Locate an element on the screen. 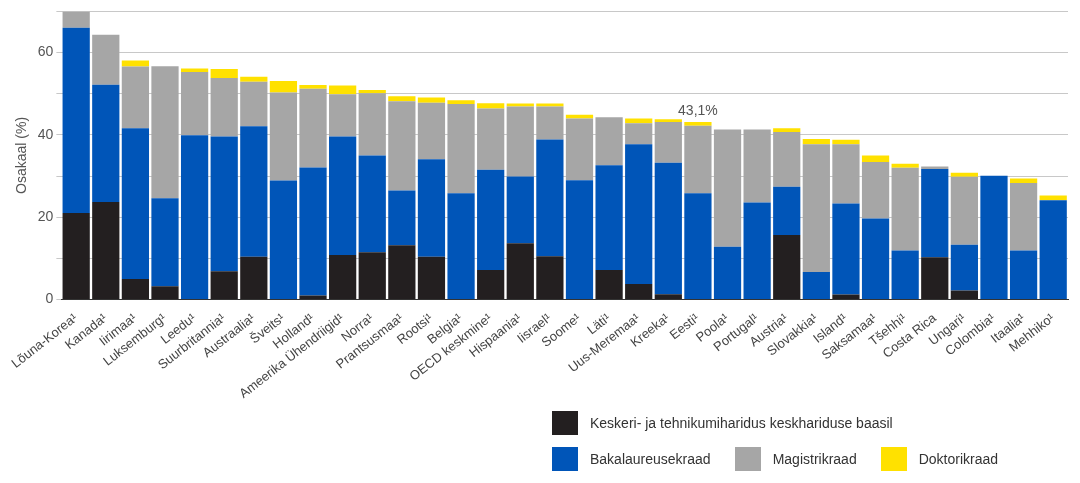 The width and height of the screenshot is (1080, 483). legend-label: Bakalaureusekraad is located at coordinates (650, 459).